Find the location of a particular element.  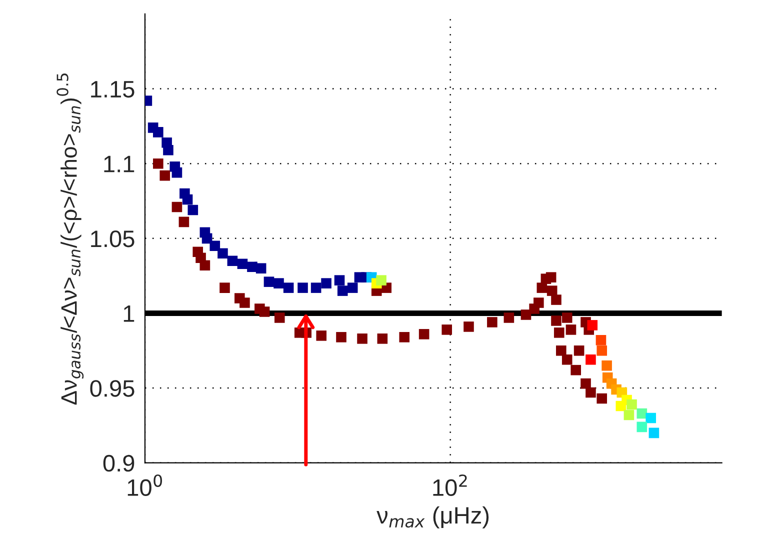

x-tick-label: 10$^{0}$ is located at coordinates (145, 485).